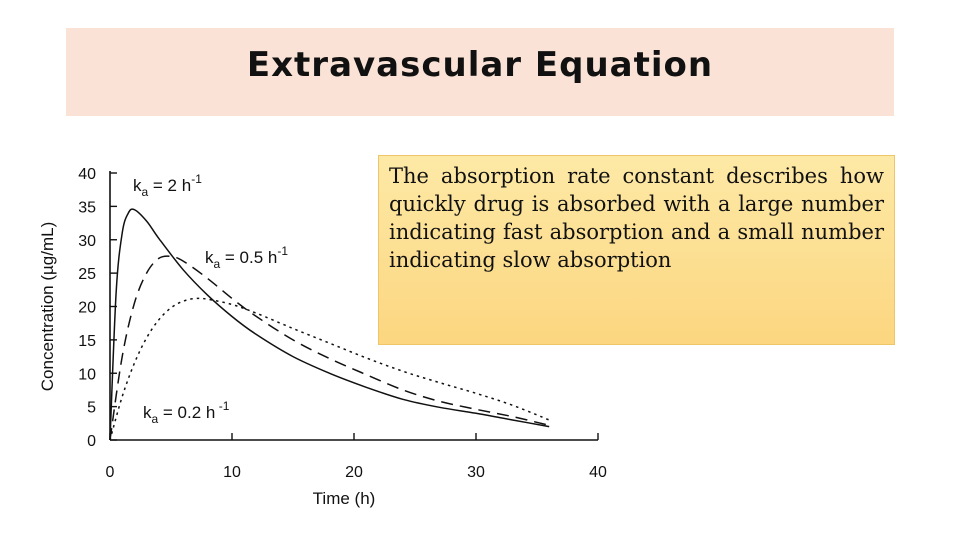  What do you see at coordinates (210, 299) in the screenshot?
I see `curve-labels: ka = 2 h-1 ka = 0.5 h-1 ka = 0.2 h -1` at bounding box center [210, 299].